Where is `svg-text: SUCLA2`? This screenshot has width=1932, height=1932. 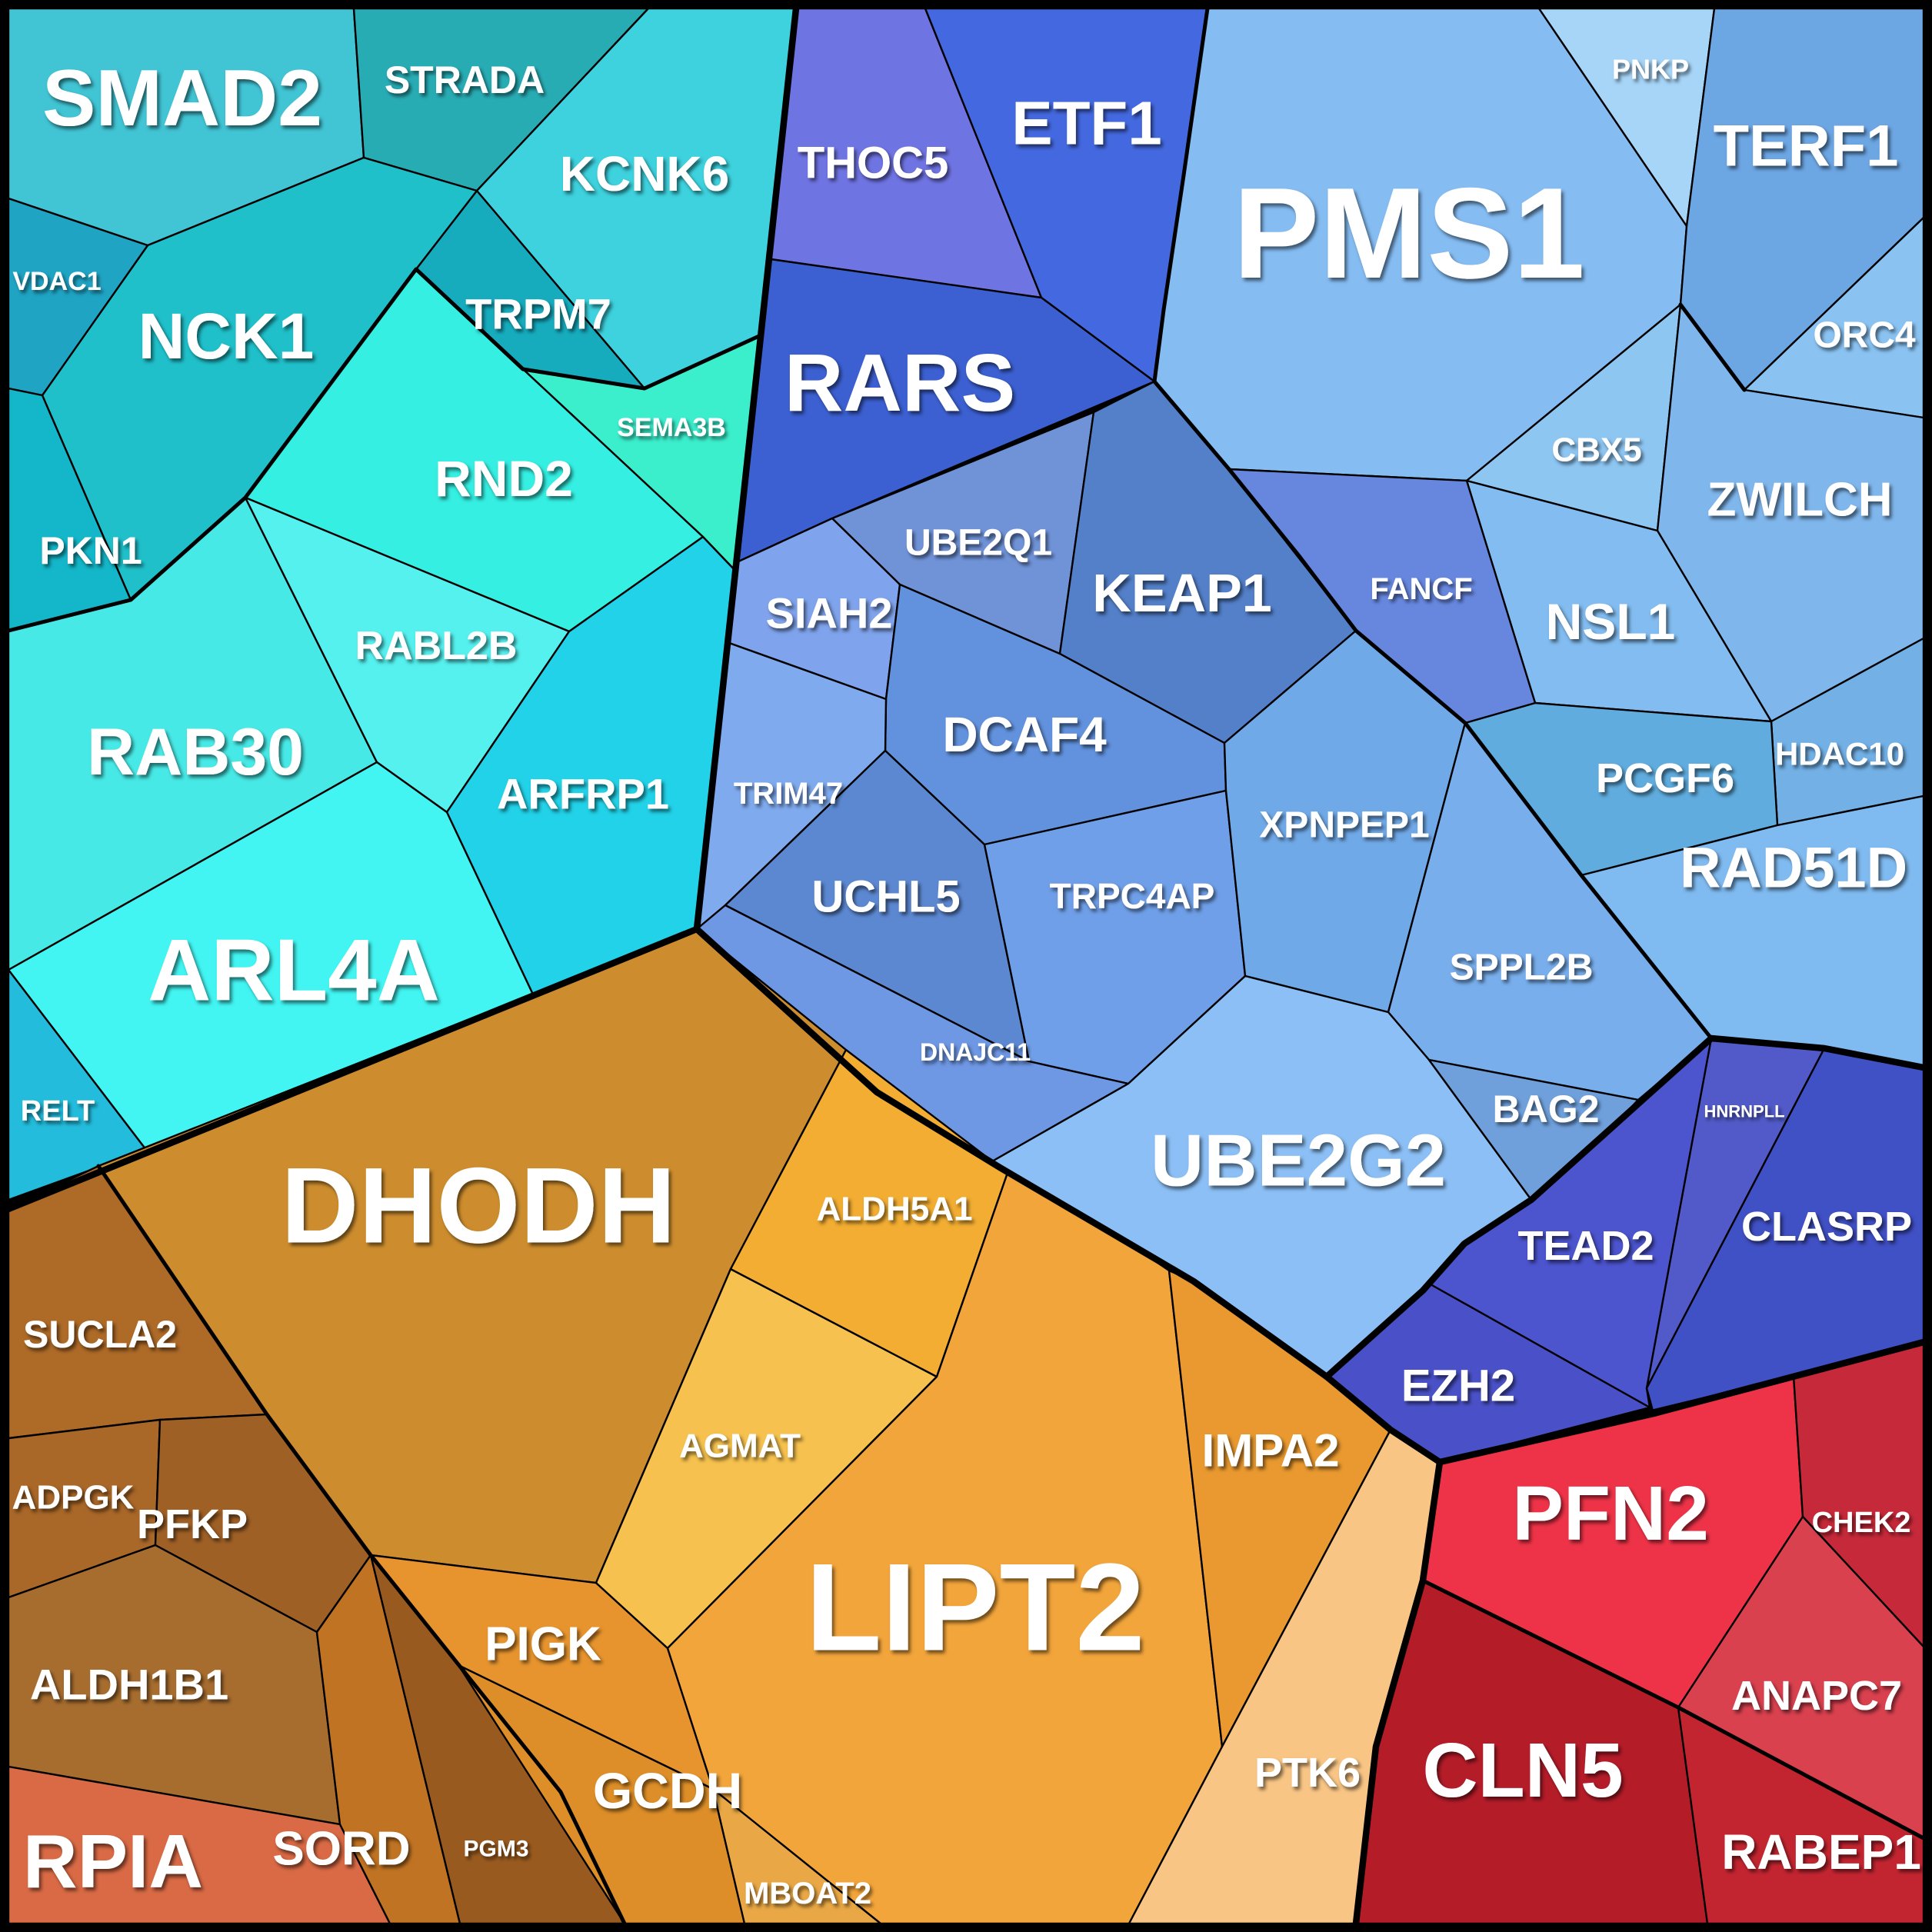 svg-text: SUCLA2 is located at coordinates (100, 1334).